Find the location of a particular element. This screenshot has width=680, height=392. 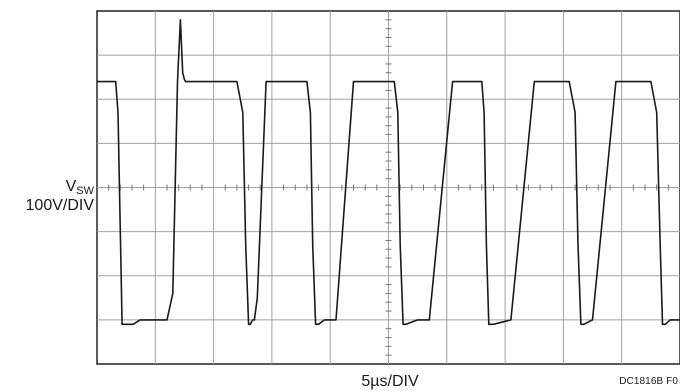

figure-note: DC1816B F0 is located at coordinates (648, 381).